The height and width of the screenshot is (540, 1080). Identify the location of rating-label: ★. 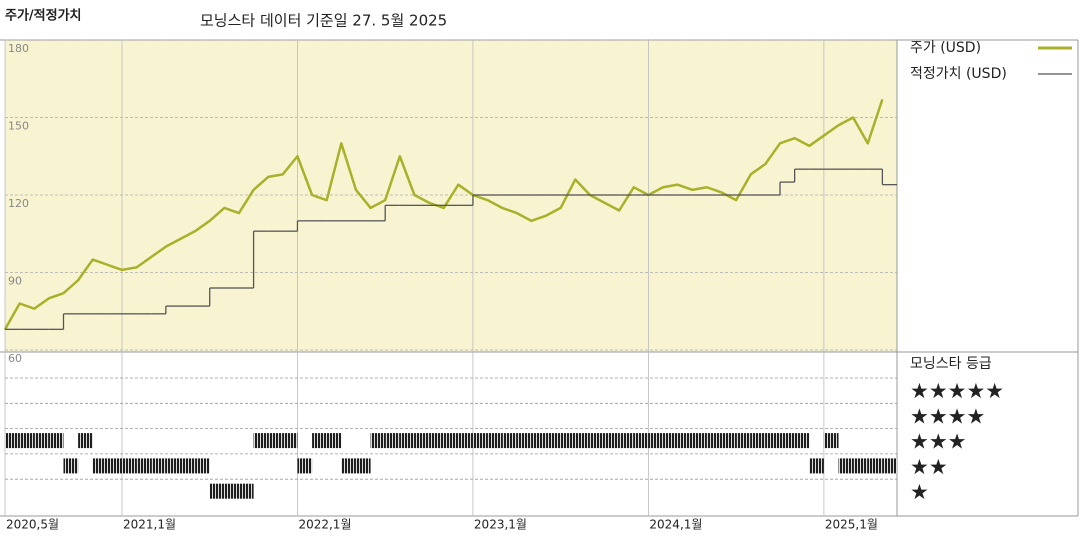
(919, 492).